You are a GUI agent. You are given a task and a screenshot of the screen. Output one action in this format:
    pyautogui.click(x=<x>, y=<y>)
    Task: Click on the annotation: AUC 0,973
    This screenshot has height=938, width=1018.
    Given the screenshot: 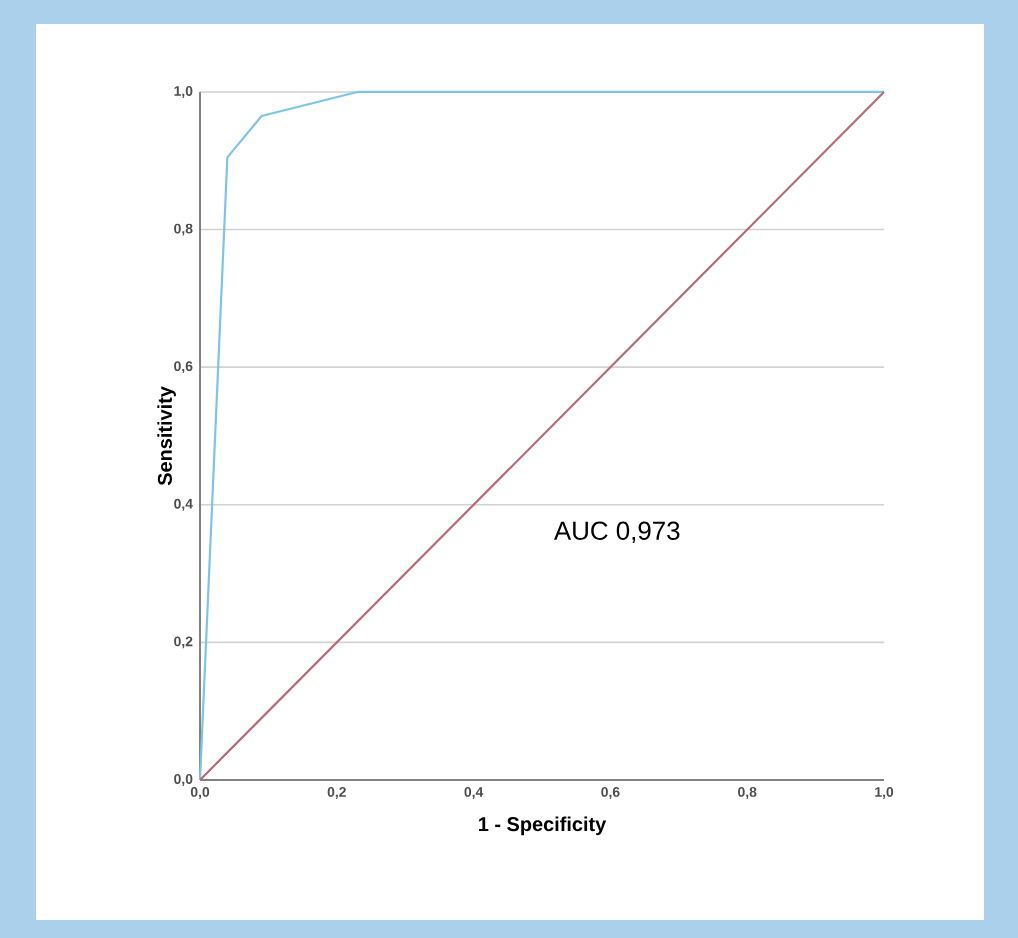 What is the action you would take?
    pyautogui.click(x=616, y=532)
    